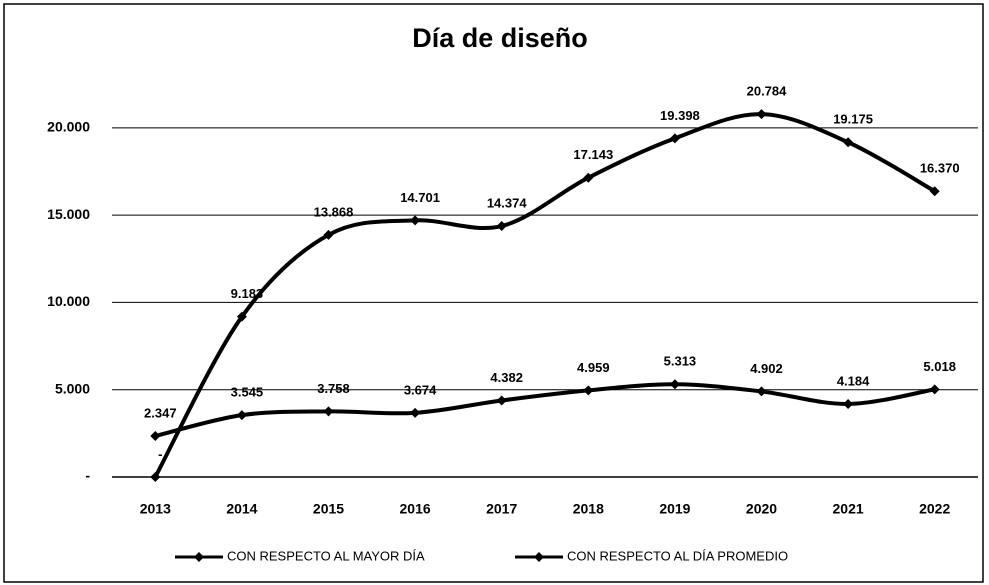 The height and width of the screenshot is (585, 989). I want to click on data-label: 2.347, so click(160, 412).